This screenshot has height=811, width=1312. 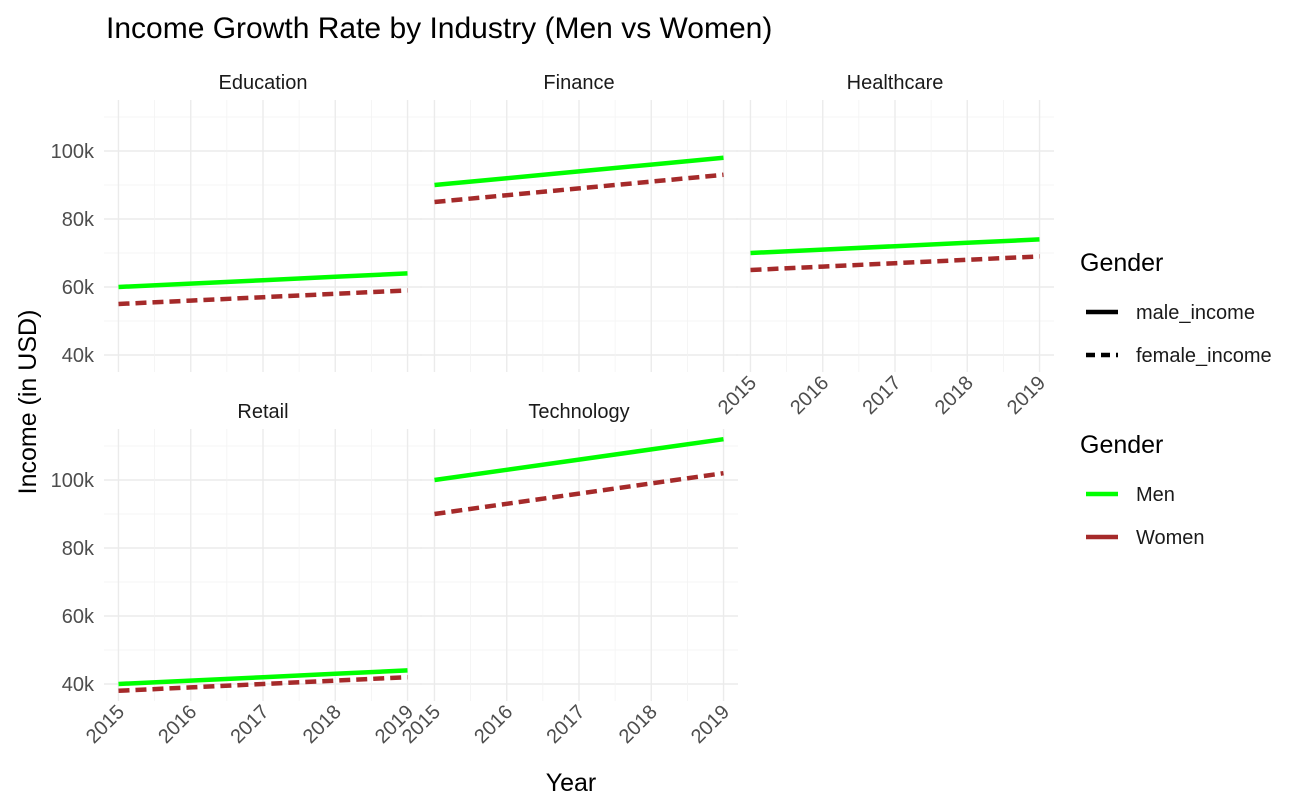 I want to click on legend-label-male_income: male_income, so click(x=1195, y=313).